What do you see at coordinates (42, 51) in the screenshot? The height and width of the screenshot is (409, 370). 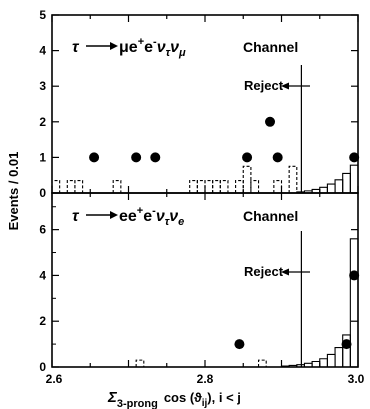 I see `top-ytick-label-4: 4` at bounding box center [42, 51].